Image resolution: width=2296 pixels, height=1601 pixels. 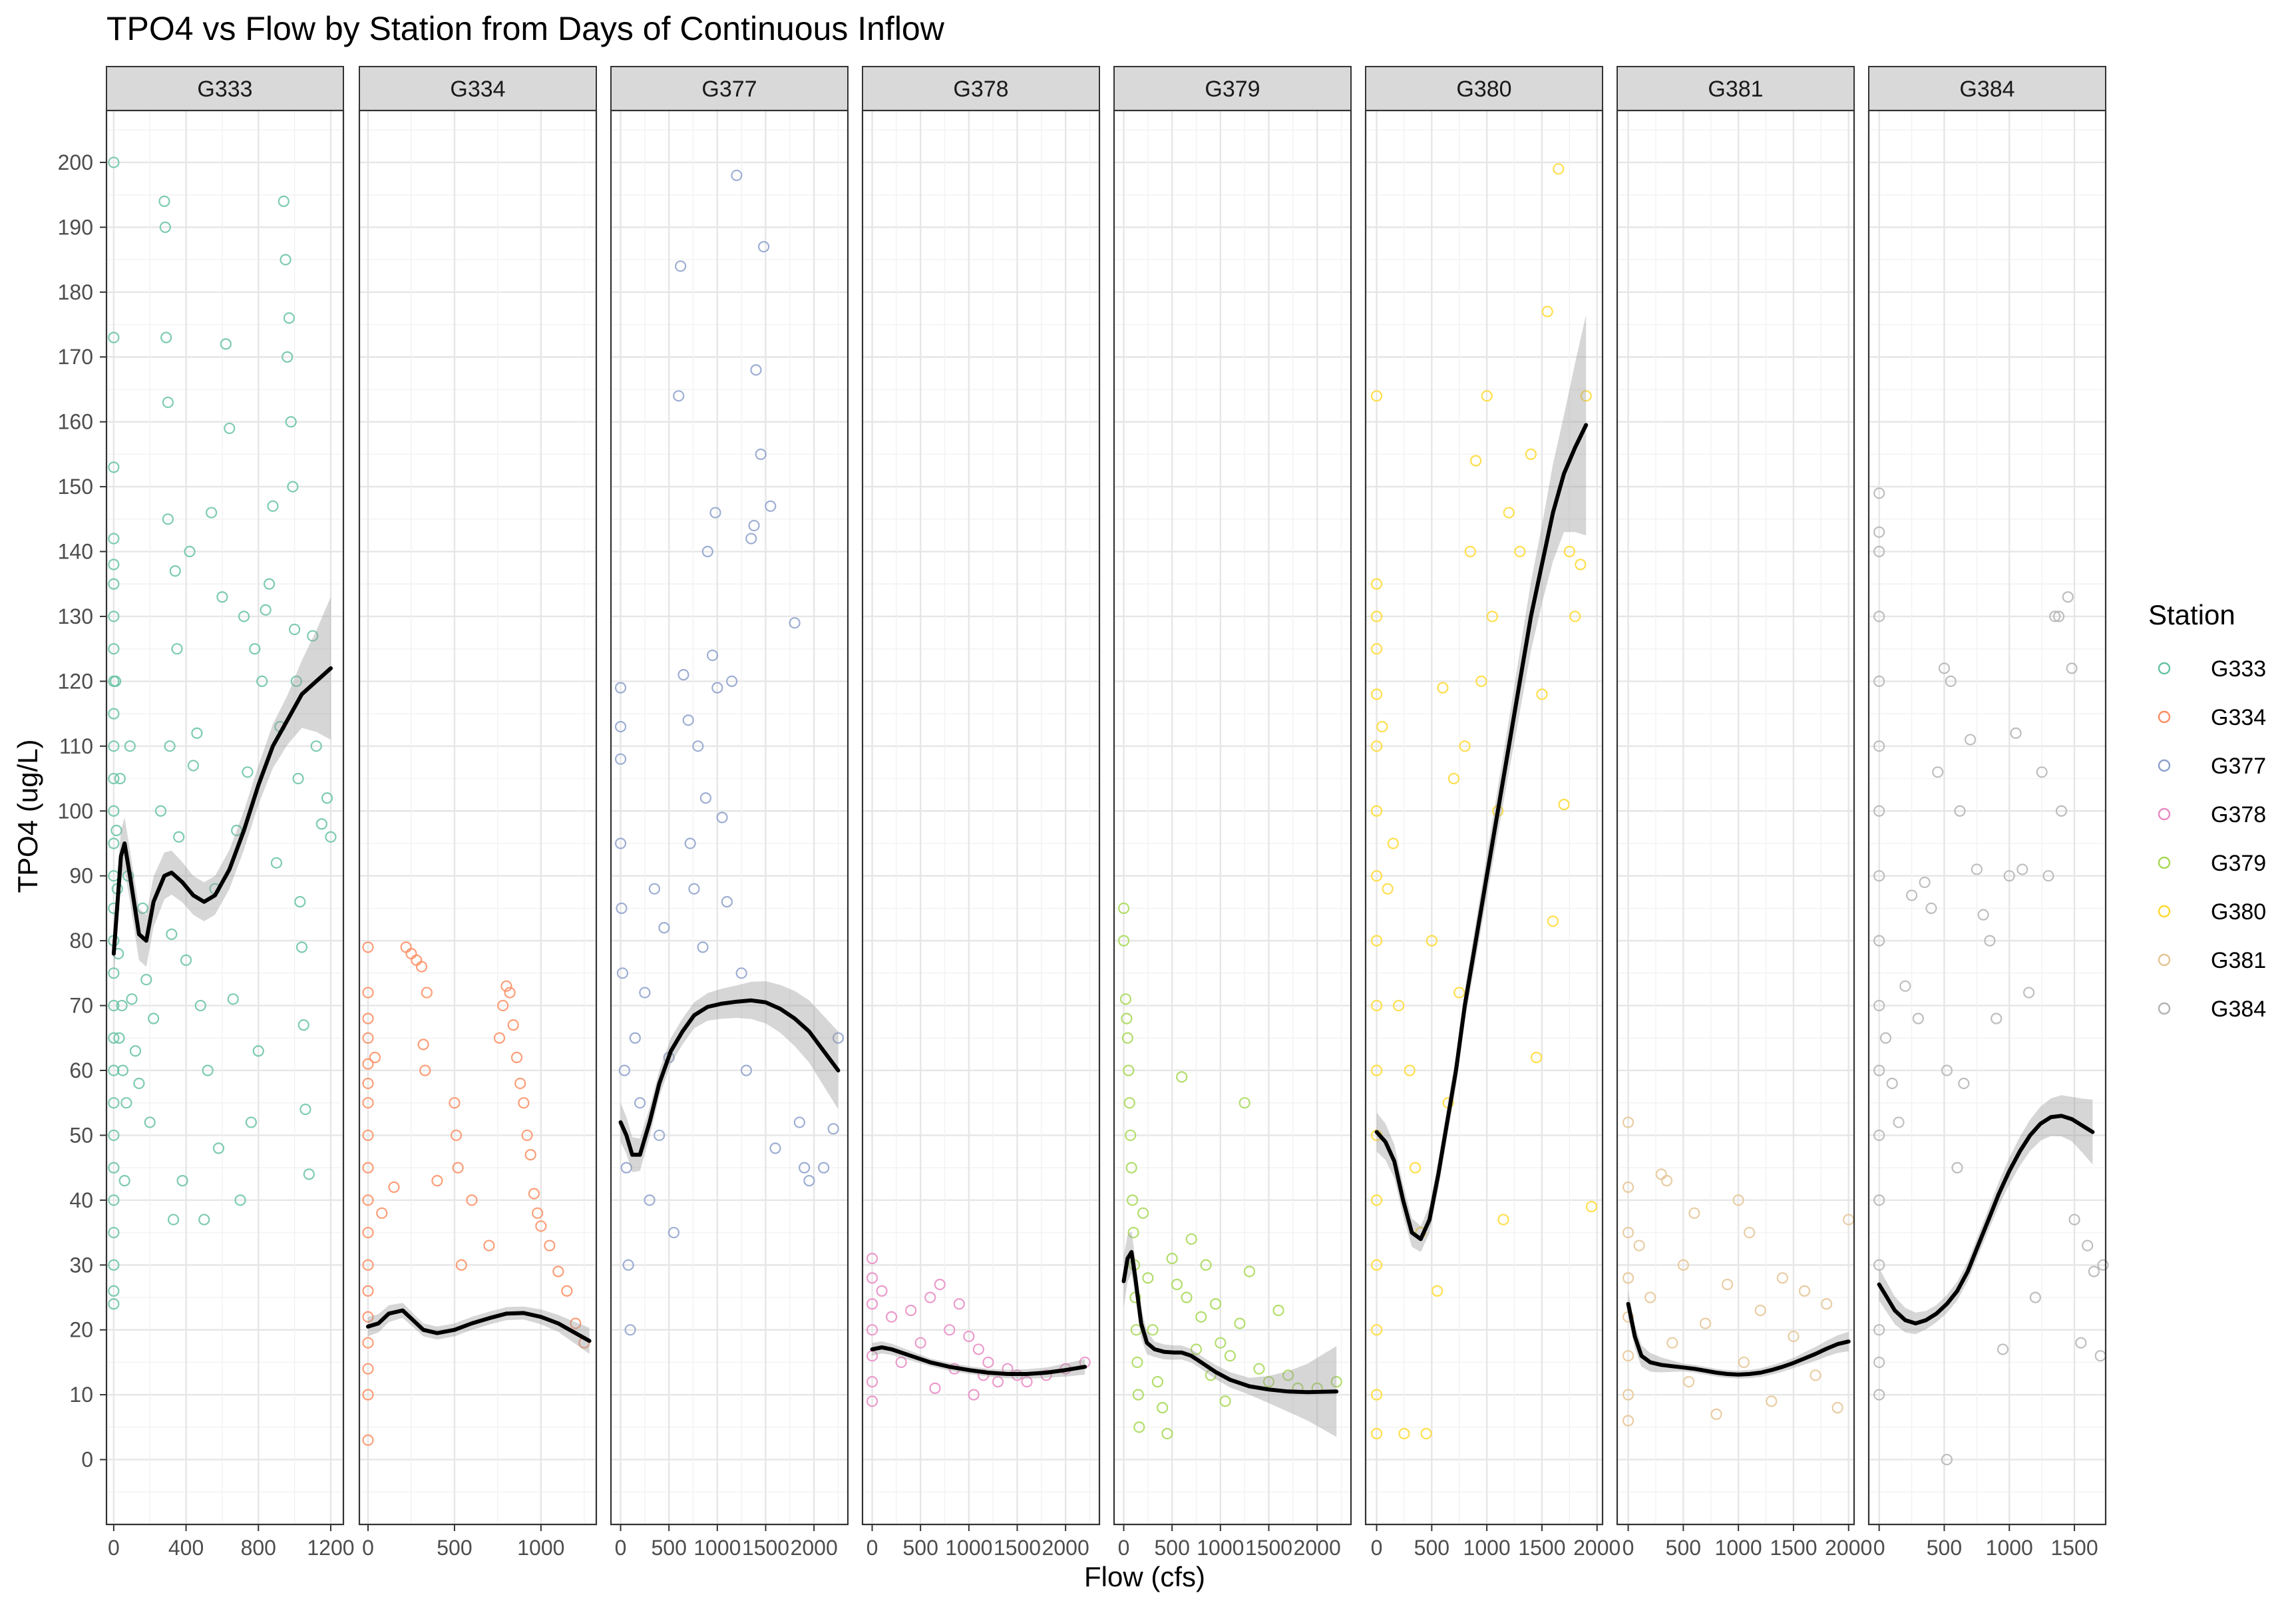 I want to click on panel-border, so click(x=225, y=817).